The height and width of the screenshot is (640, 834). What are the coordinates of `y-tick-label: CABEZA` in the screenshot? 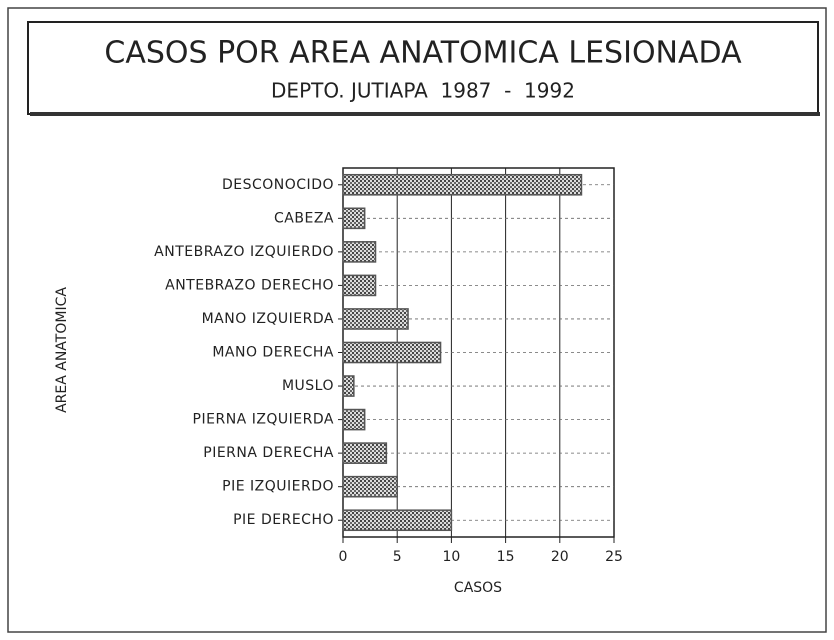 It's located at (304, 218).